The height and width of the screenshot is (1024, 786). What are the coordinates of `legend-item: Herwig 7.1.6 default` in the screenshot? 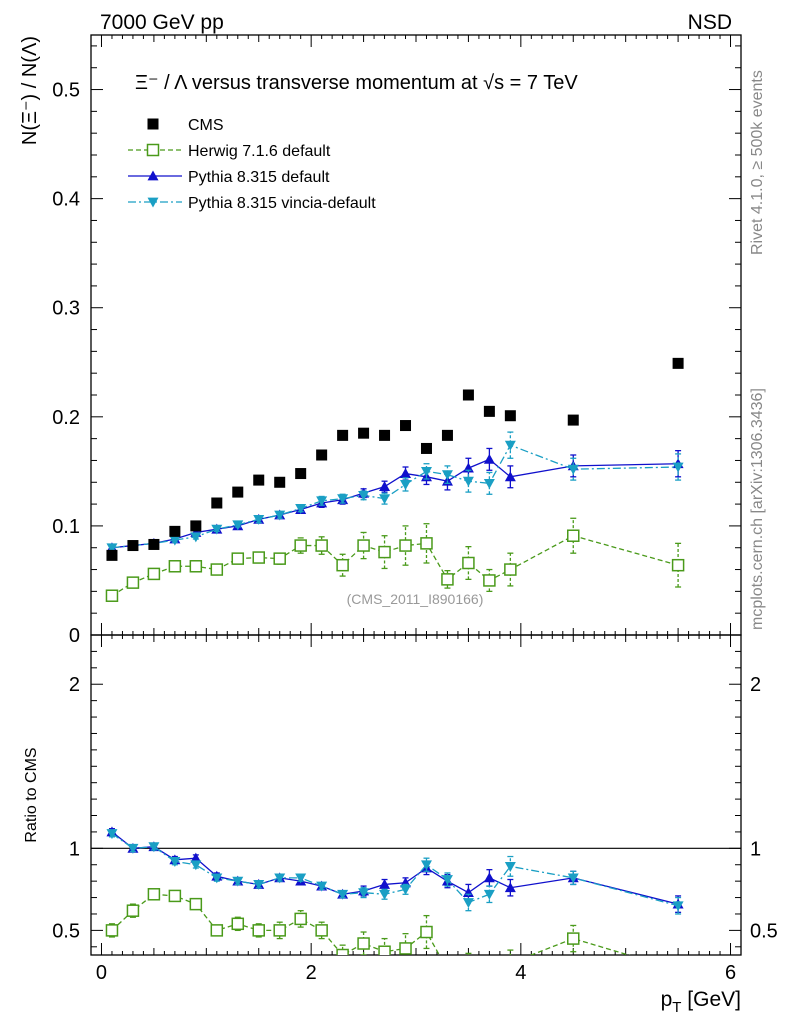 It's located at (229, 151).